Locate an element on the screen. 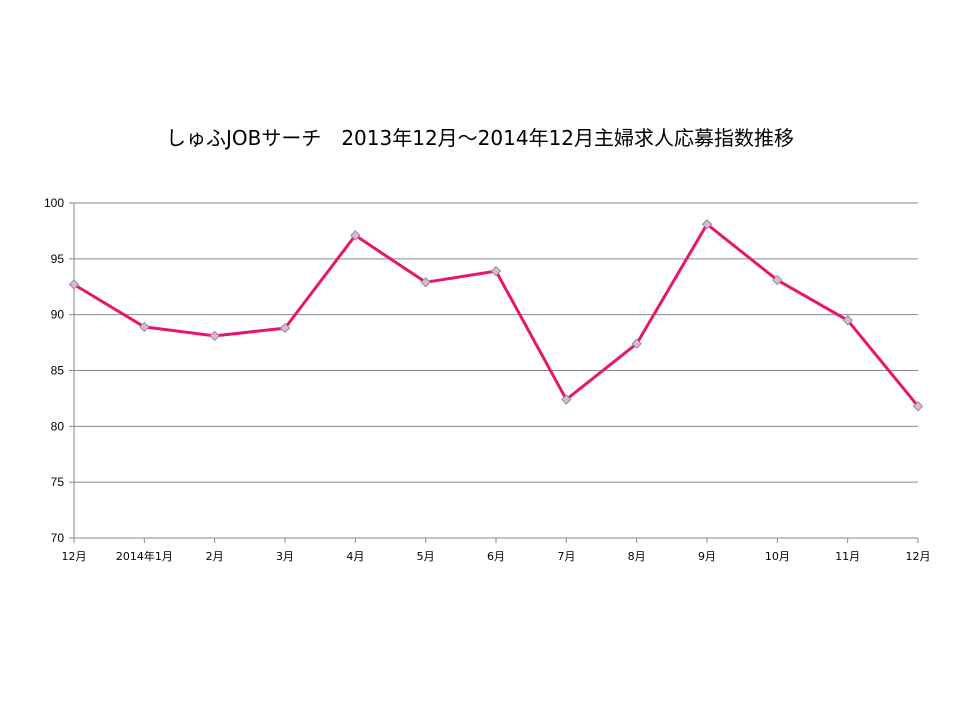  x-tick-label: 2月 is located at coordinates (215, 556).